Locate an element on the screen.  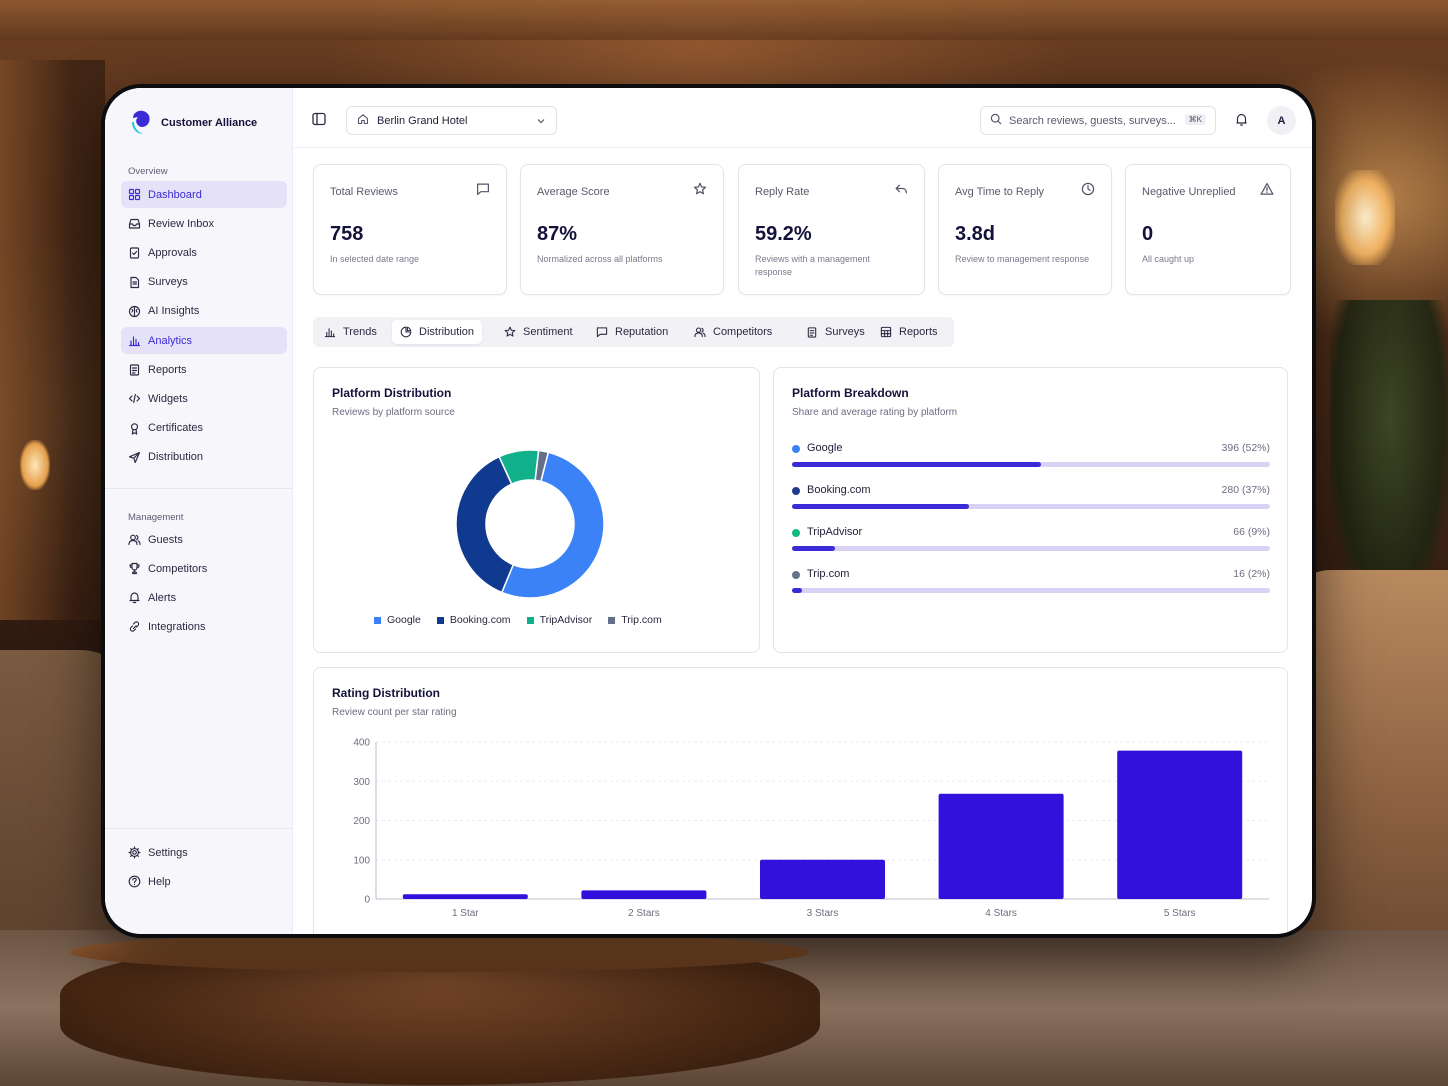
send-icon is located at coordinates (134, 457).